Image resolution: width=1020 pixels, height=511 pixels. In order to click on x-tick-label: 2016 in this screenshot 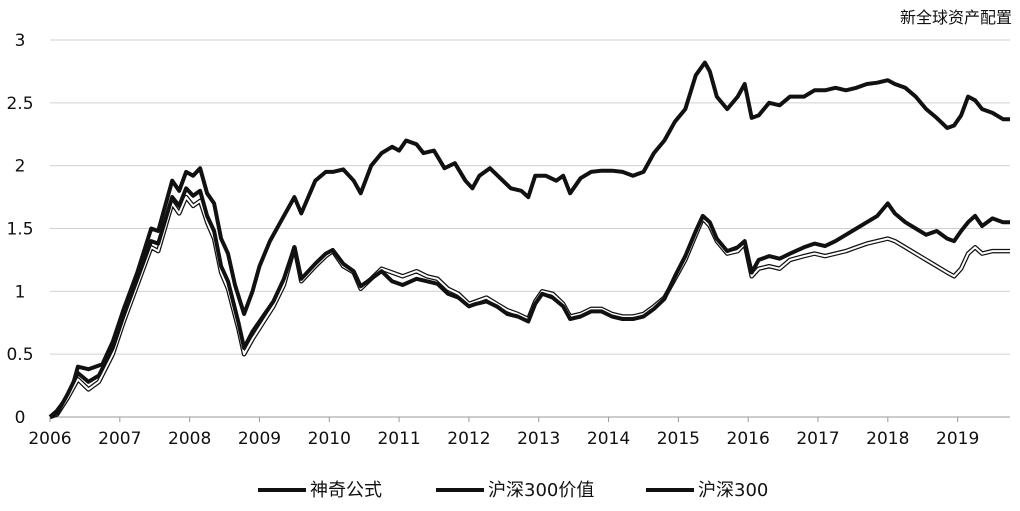, I will do `click(748, 439)`.